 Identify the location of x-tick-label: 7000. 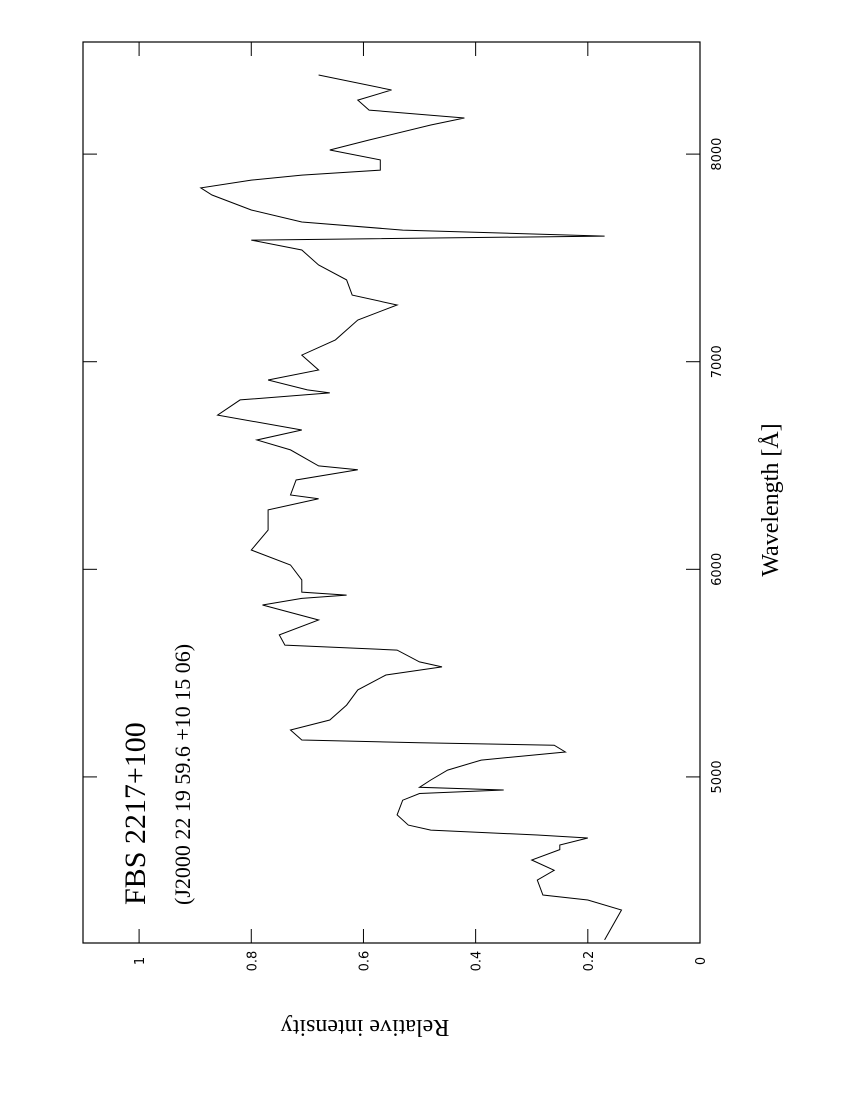
(717, 361).